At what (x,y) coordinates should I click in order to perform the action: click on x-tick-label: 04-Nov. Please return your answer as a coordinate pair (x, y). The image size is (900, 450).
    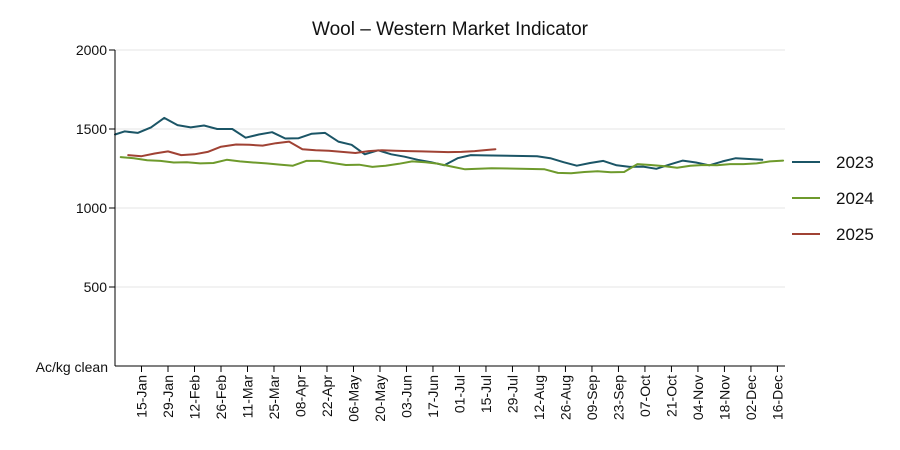
    Looking at the image, I should click on (698, 397).